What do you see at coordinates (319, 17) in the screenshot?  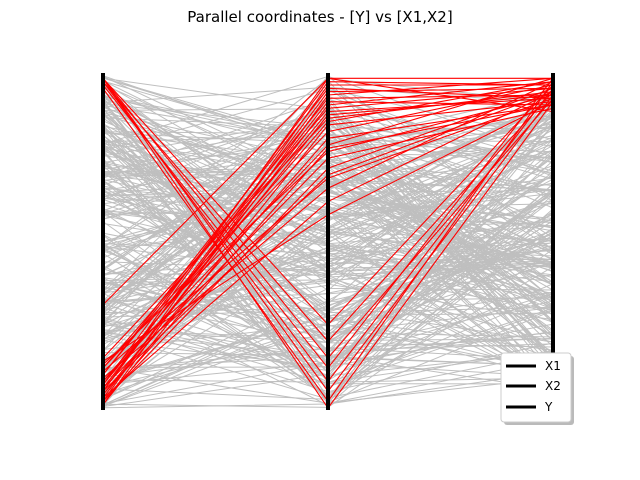 I see `chart-title: Parallel coordinates - [Y] vs [X1,X2]` at bounding box center [319, 17].